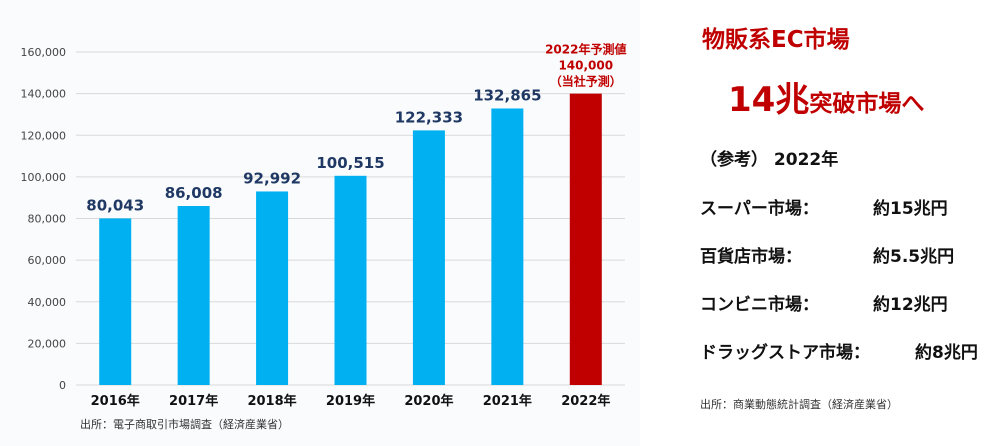 This screenshot has height=446, width=1000. What do you see at coordinates (271, 401) in the screenshot?
I see `x-tick-label: 2018年` at bounding box center [271, 401].